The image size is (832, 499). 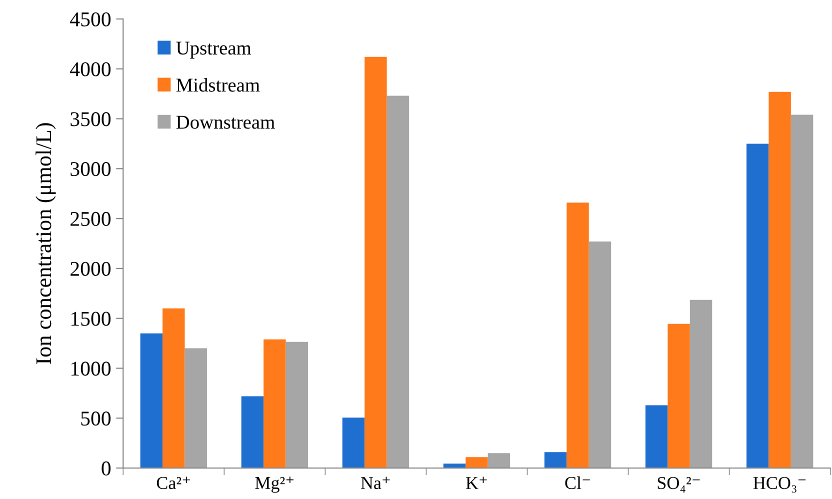 I want to click on legend-label: Upstream, so click(x=214, y=50).